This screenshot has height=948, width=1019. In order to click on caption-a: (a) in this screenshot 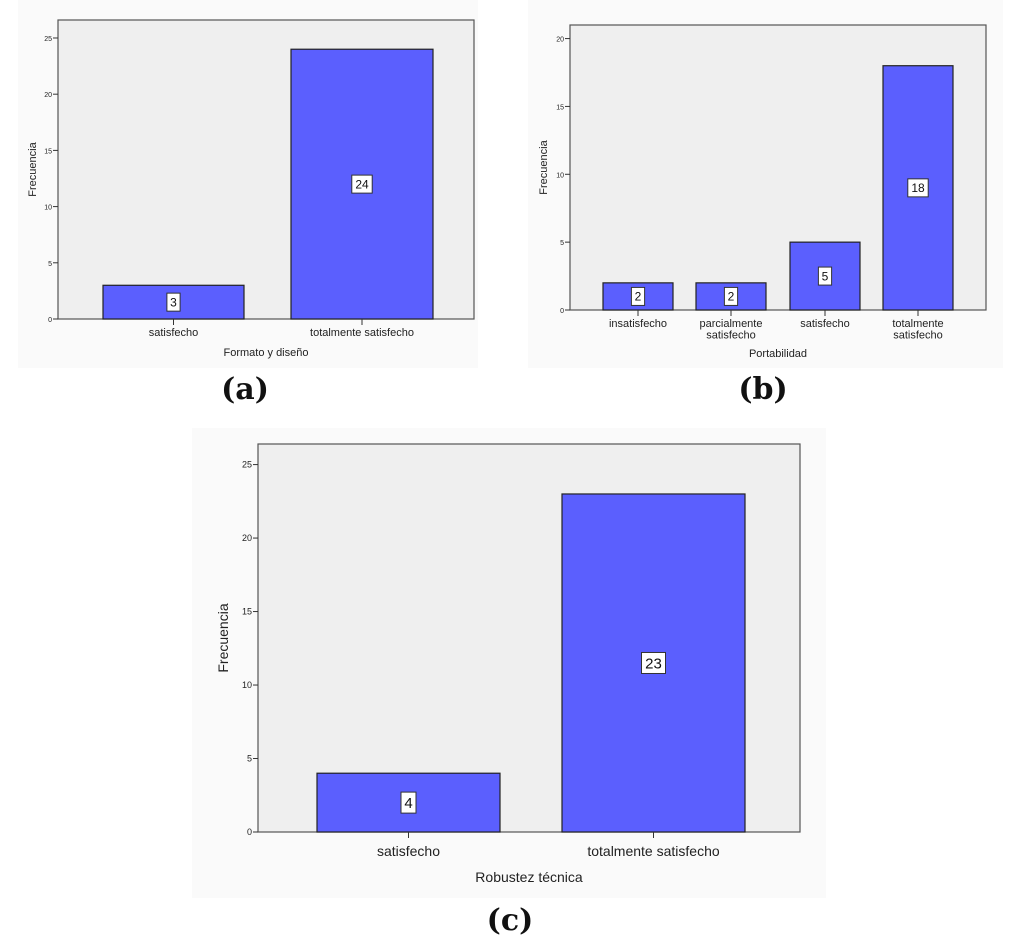, I will do `click(245, 389)`.